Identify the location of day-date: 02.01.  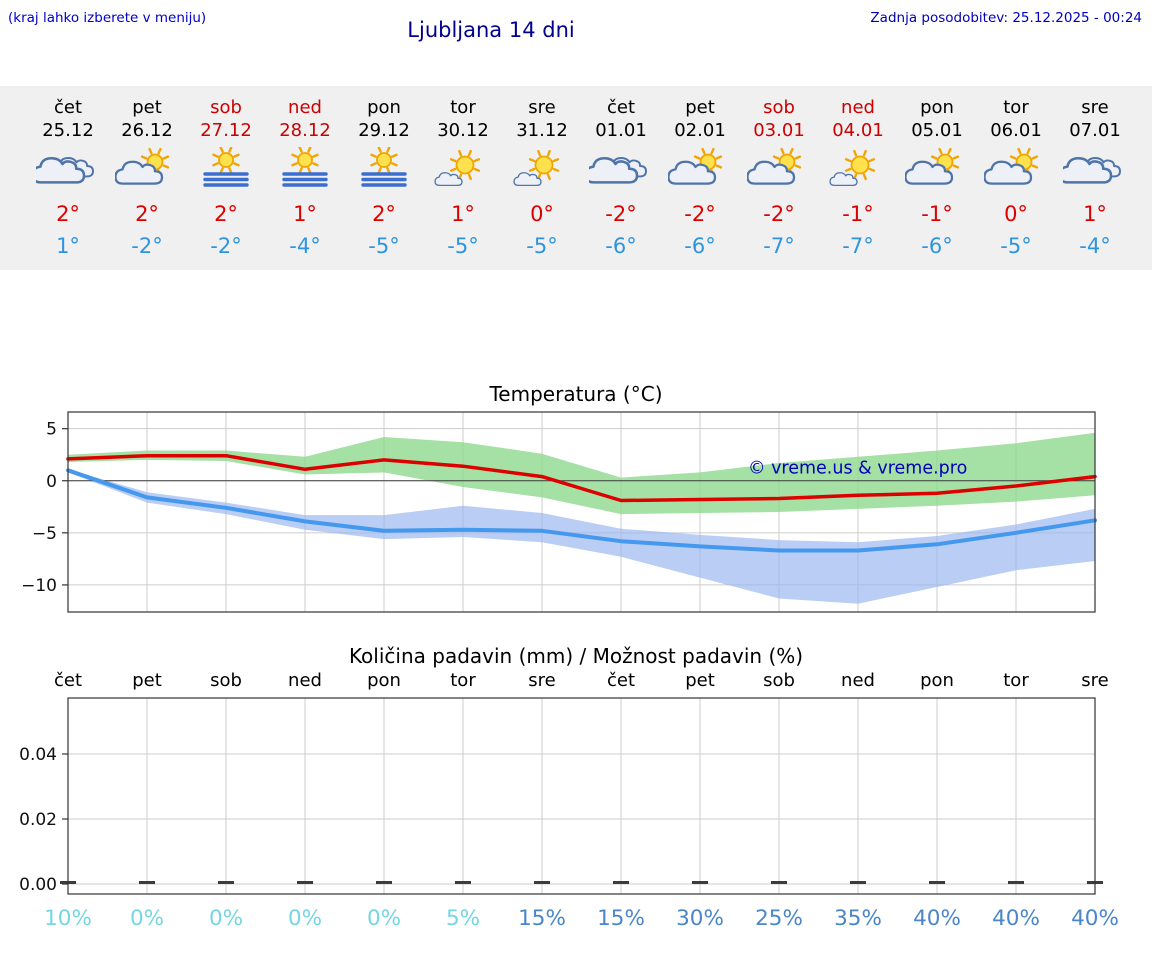
(700, 130).